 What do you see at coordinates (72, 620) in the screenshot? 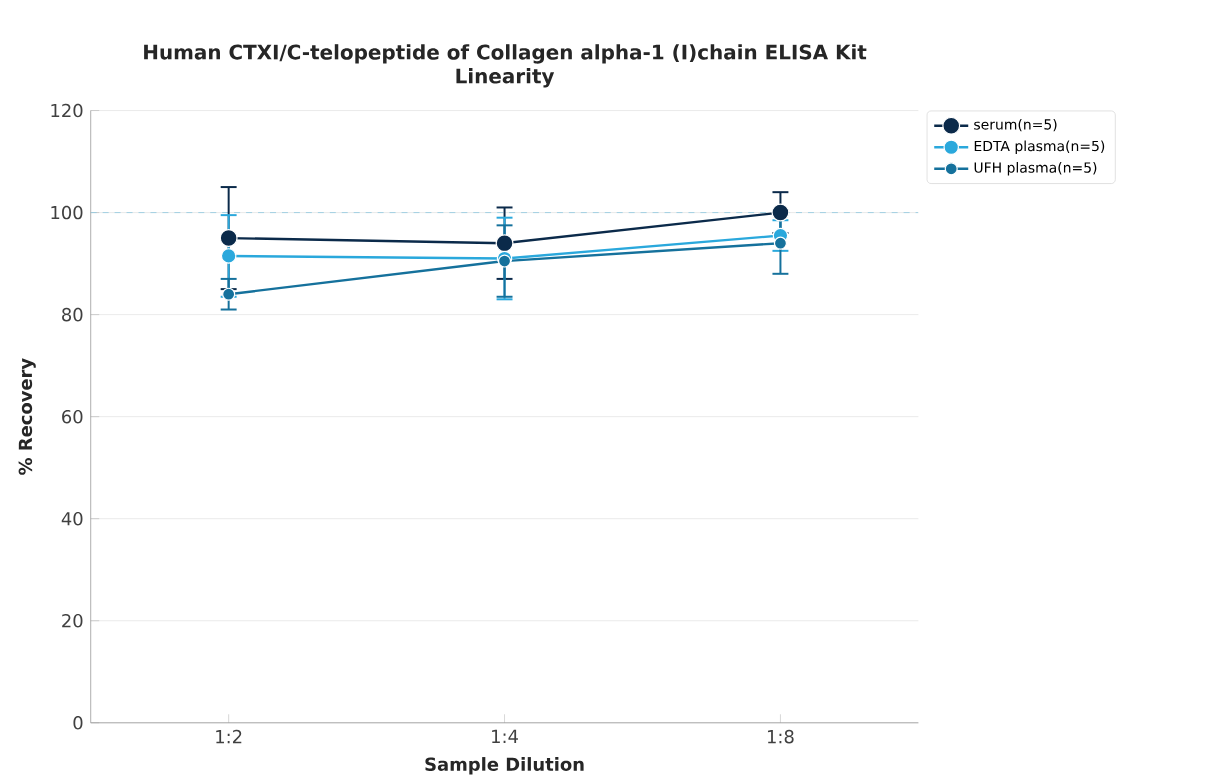
I see `y-tick-label: 20` at bounding box center [72, 620].